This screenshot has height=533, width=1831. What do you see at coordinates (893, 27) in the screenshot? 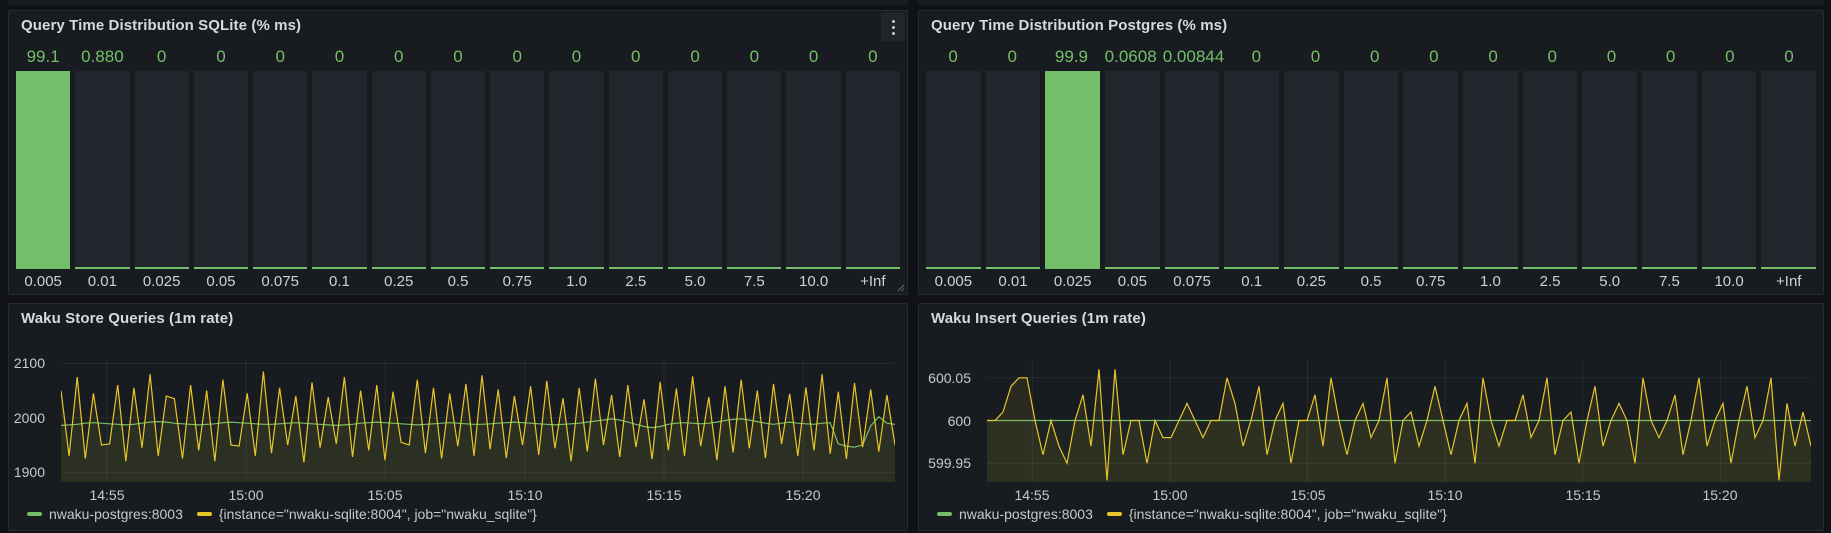
I see `panel-menu-button` at bounding box center [893, 27].